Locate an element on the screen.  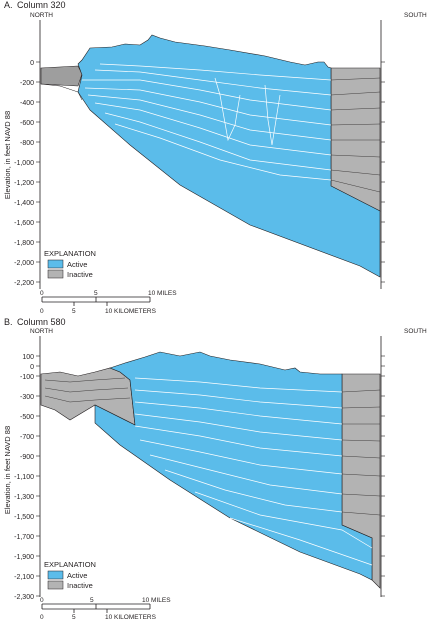
panel-a-y-axis-title: Elevation, in feet NAVD 88 is located at coordinates (7, 155).